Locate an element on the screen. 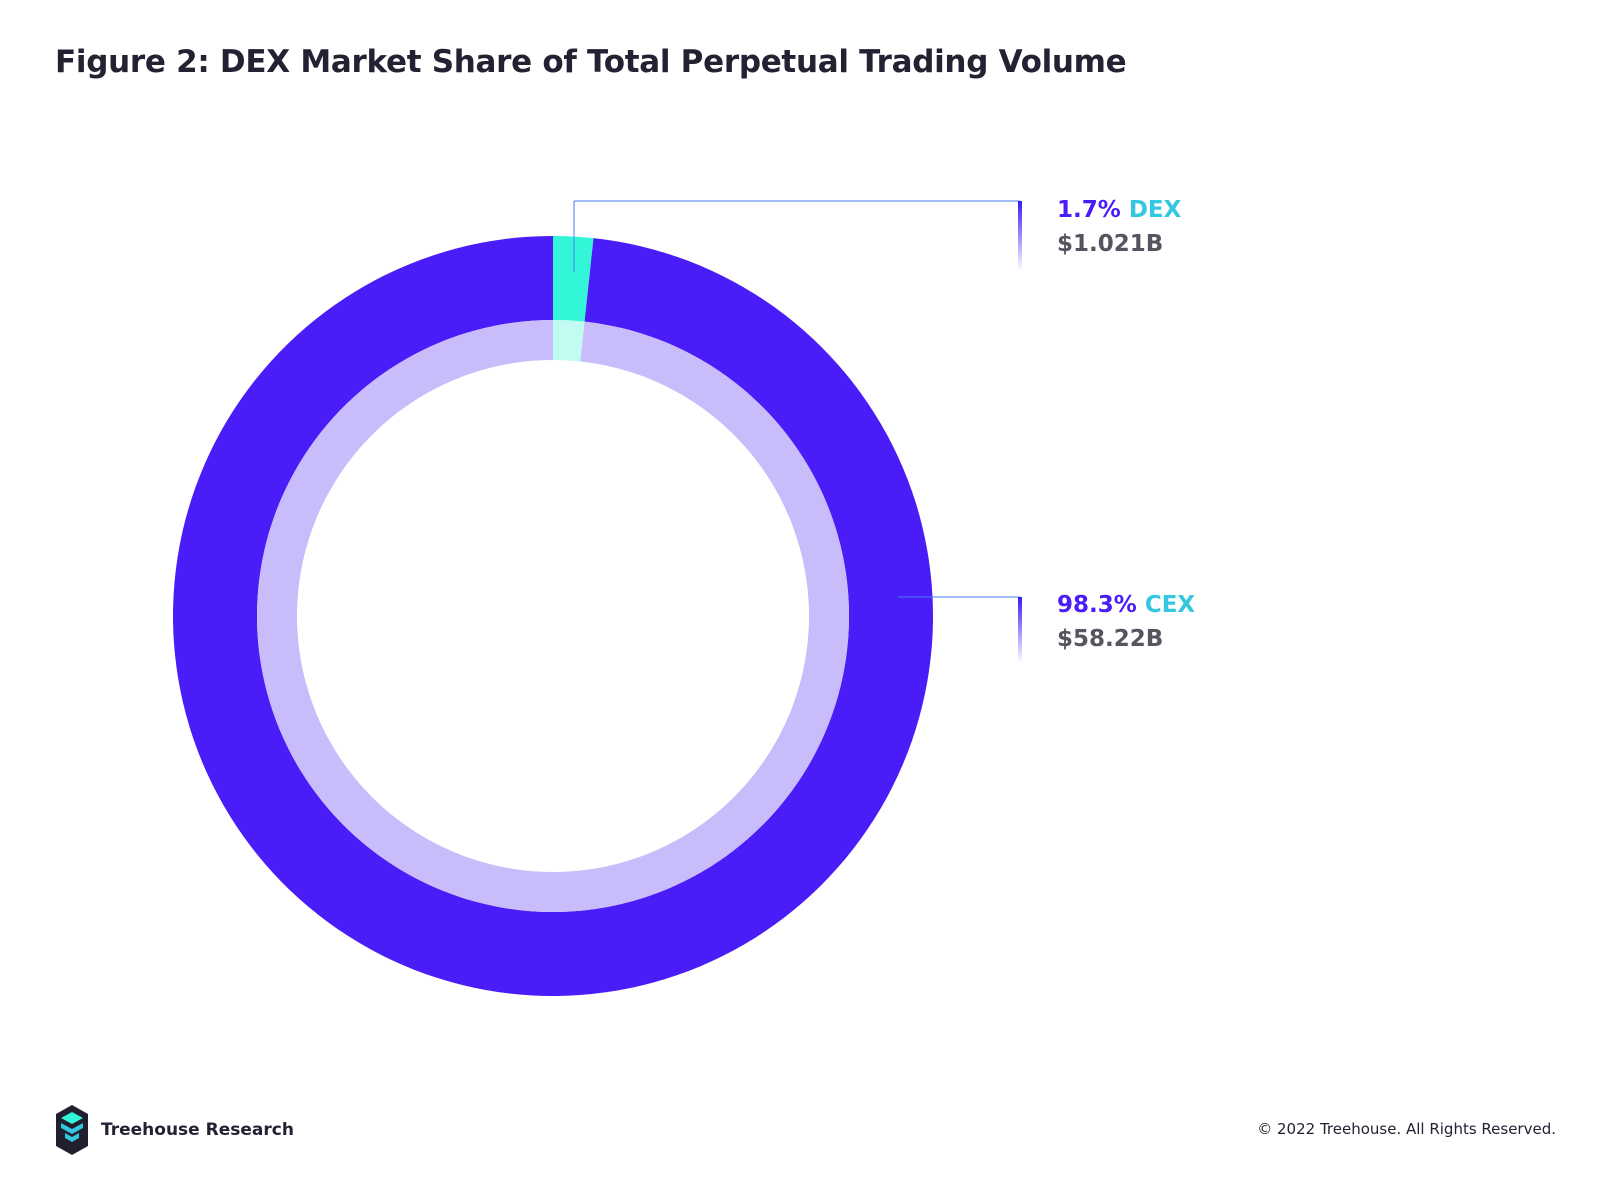  copyright: © 2022 Treehouse. All Rights Reserved. is located at coordinates (1406, 1129).